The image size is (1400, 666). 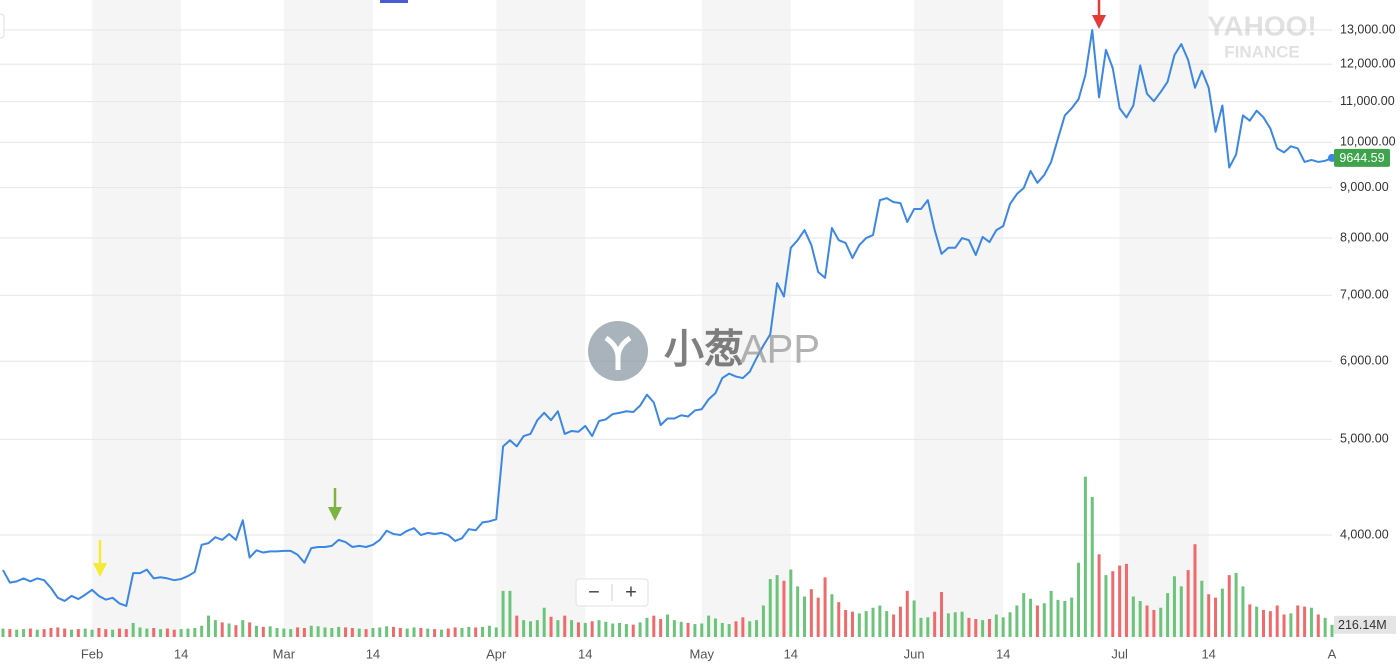 What do you see at coordinates (1368, 142) in the screenshot?
I see `y-tick-label: 10,000.00` at bounding box center [1368, 142].